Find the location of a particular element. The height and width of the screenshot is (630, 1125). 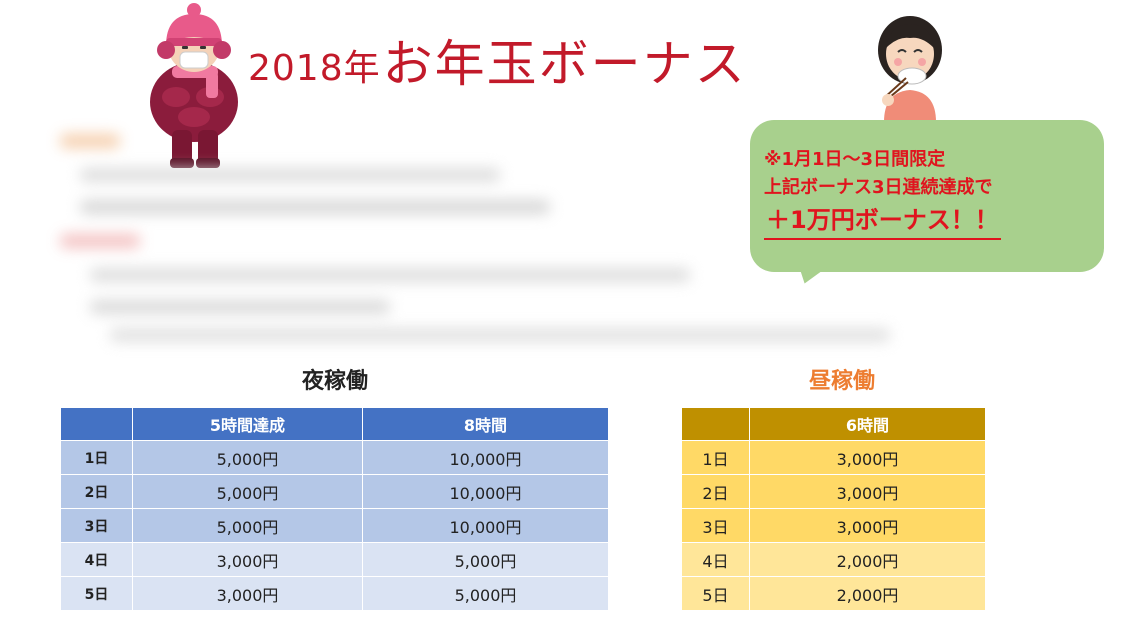

table-header-row: 5時間達成 8時間 is located at coordinates (334, 424).